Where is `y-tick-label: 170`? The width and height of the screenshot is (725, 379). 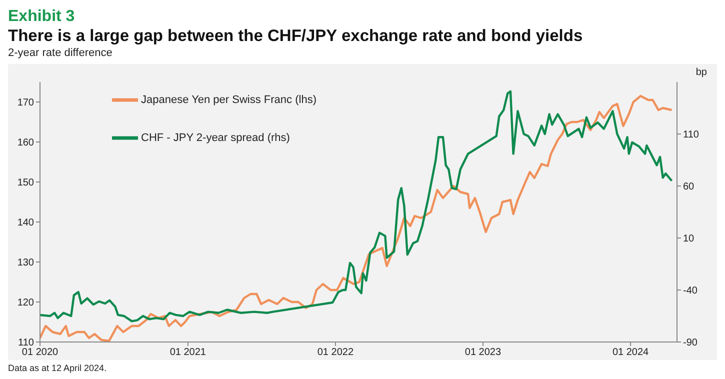 y-tick-label: 170 is located at coordinates (25, 103).